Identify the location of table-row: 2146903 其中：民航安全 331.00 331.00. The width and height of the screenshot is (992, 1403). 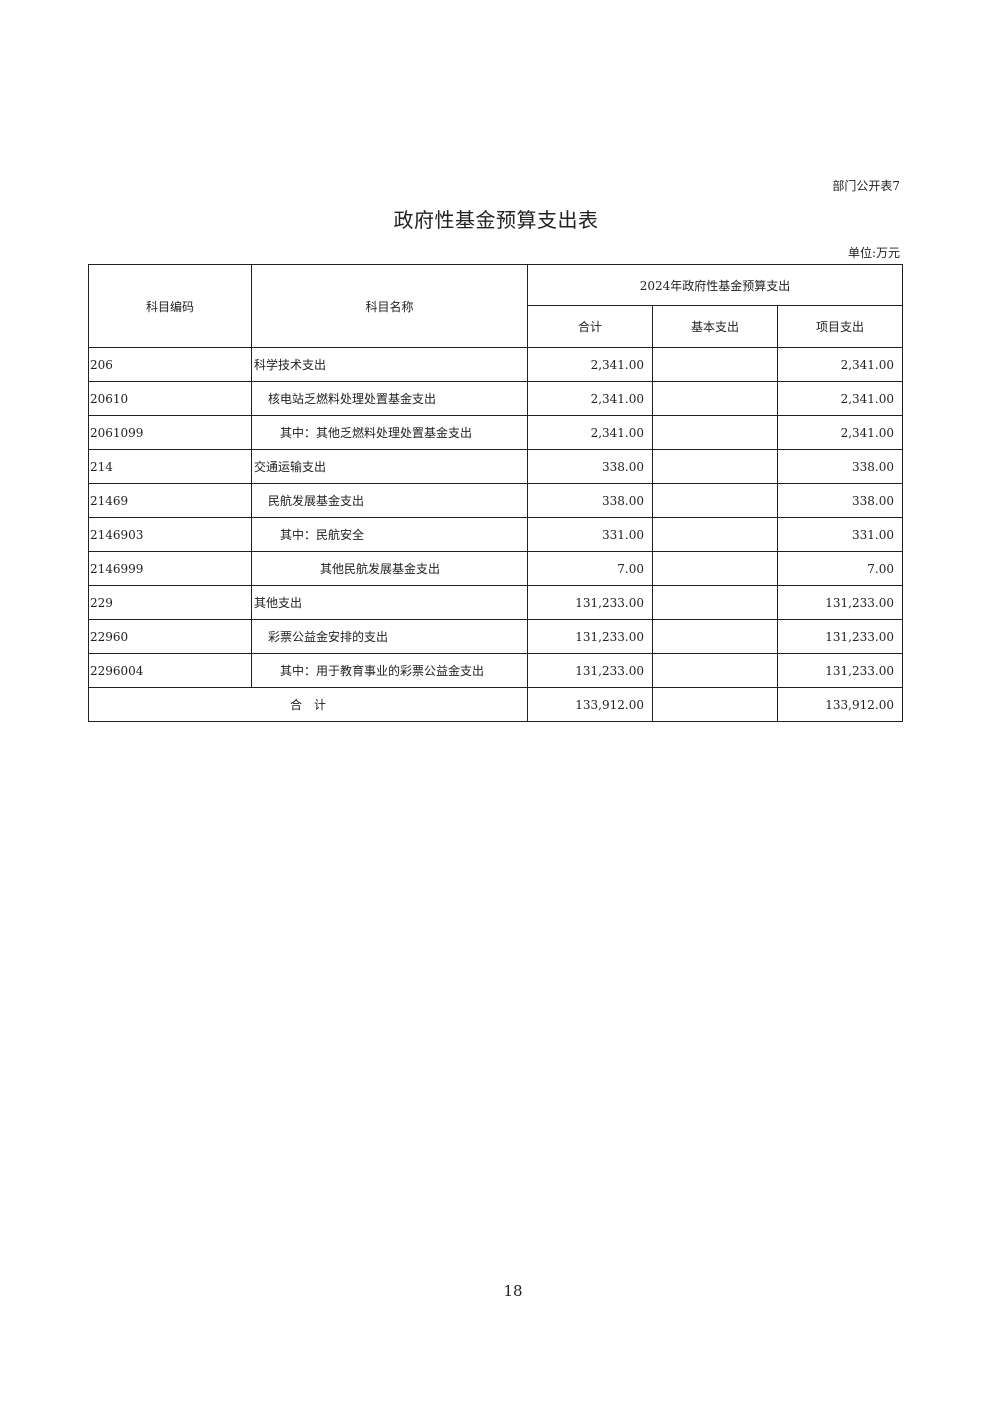
(495, 534).